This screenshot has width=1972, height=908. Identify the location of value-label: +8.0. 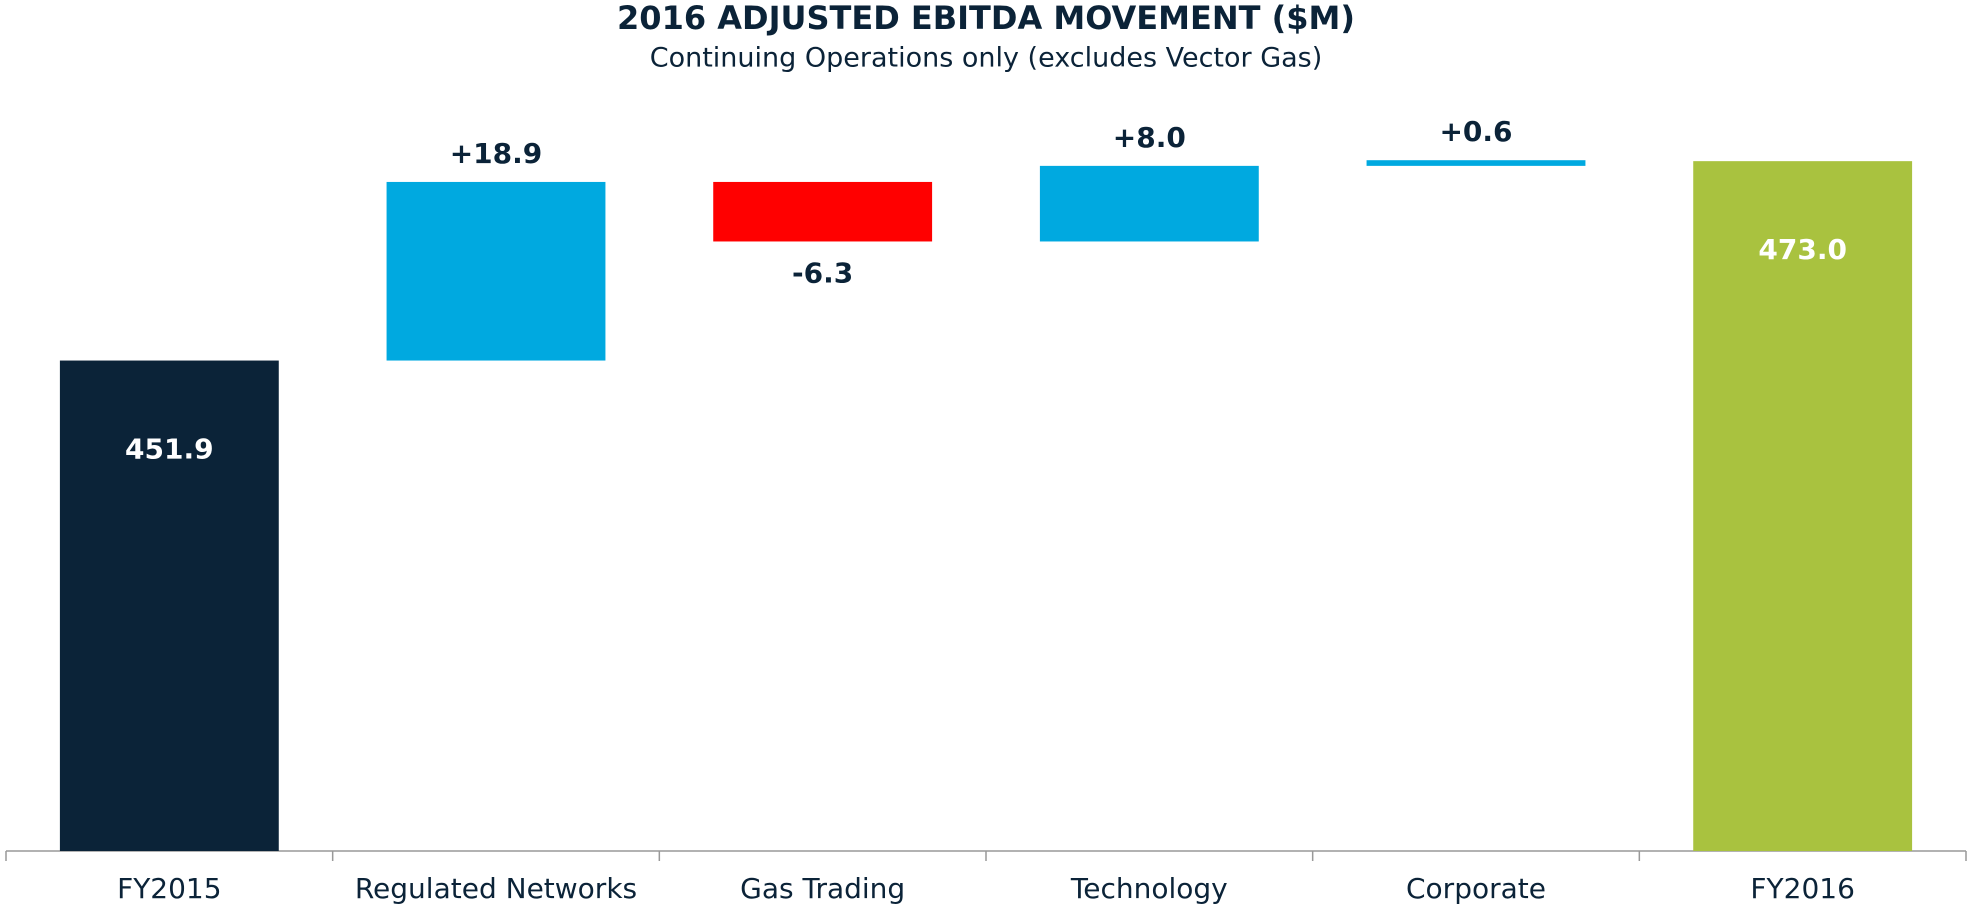
(1149, 137).